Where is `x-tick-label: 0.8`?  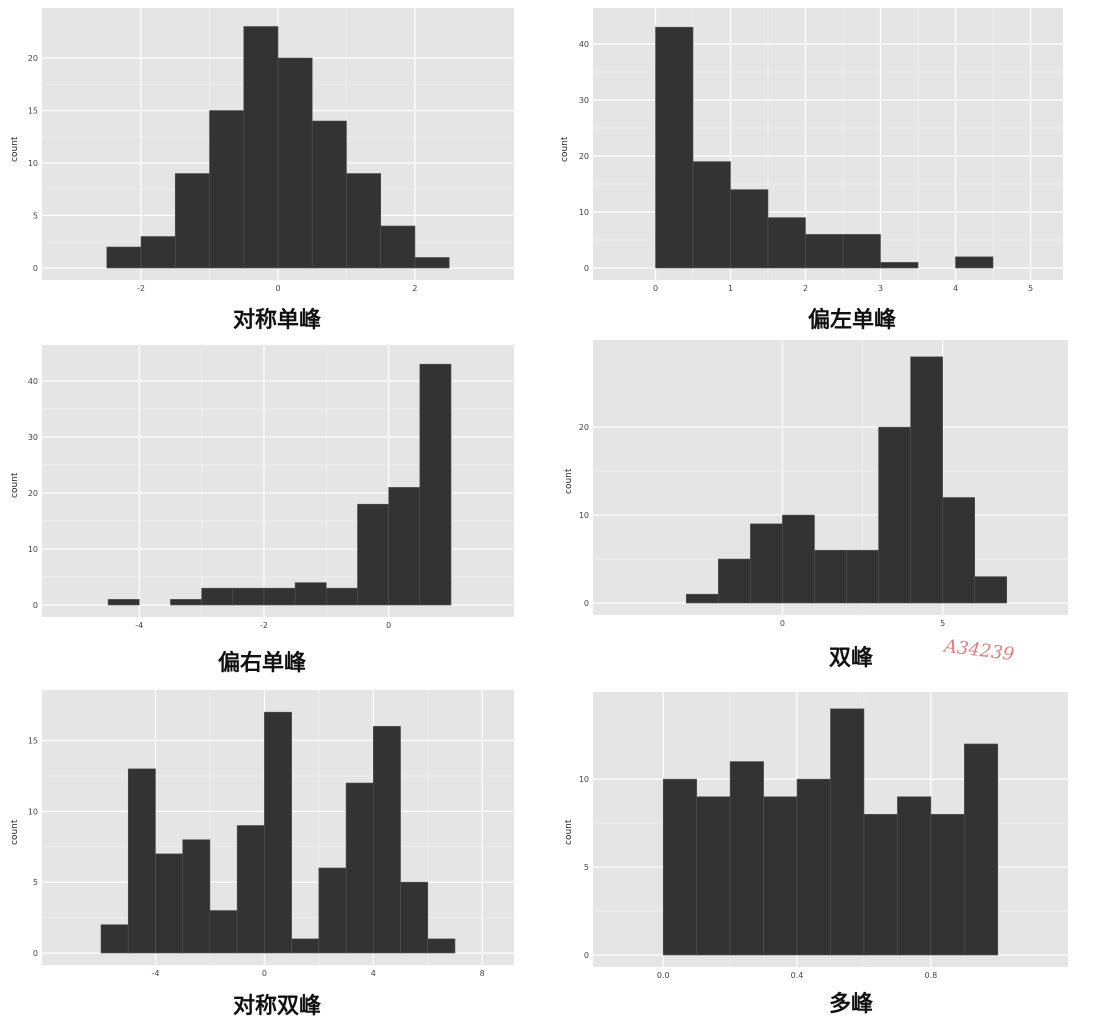
x-tick-label: 0.8 is located at coordinates (931, 975).